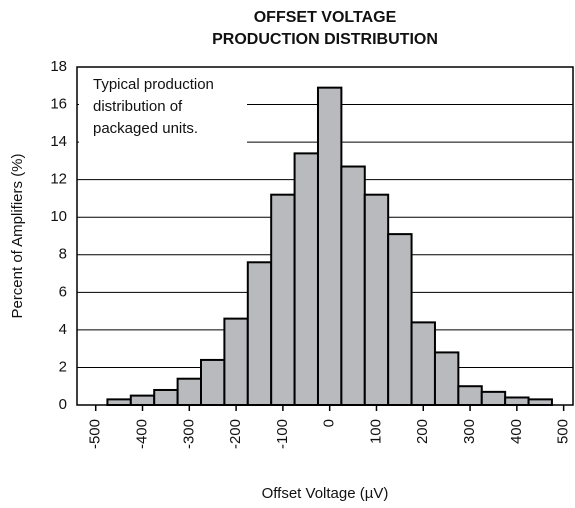 This screenshot has width=575, height=508. I want to click on x-tick-label: 200, so click(422, 431).